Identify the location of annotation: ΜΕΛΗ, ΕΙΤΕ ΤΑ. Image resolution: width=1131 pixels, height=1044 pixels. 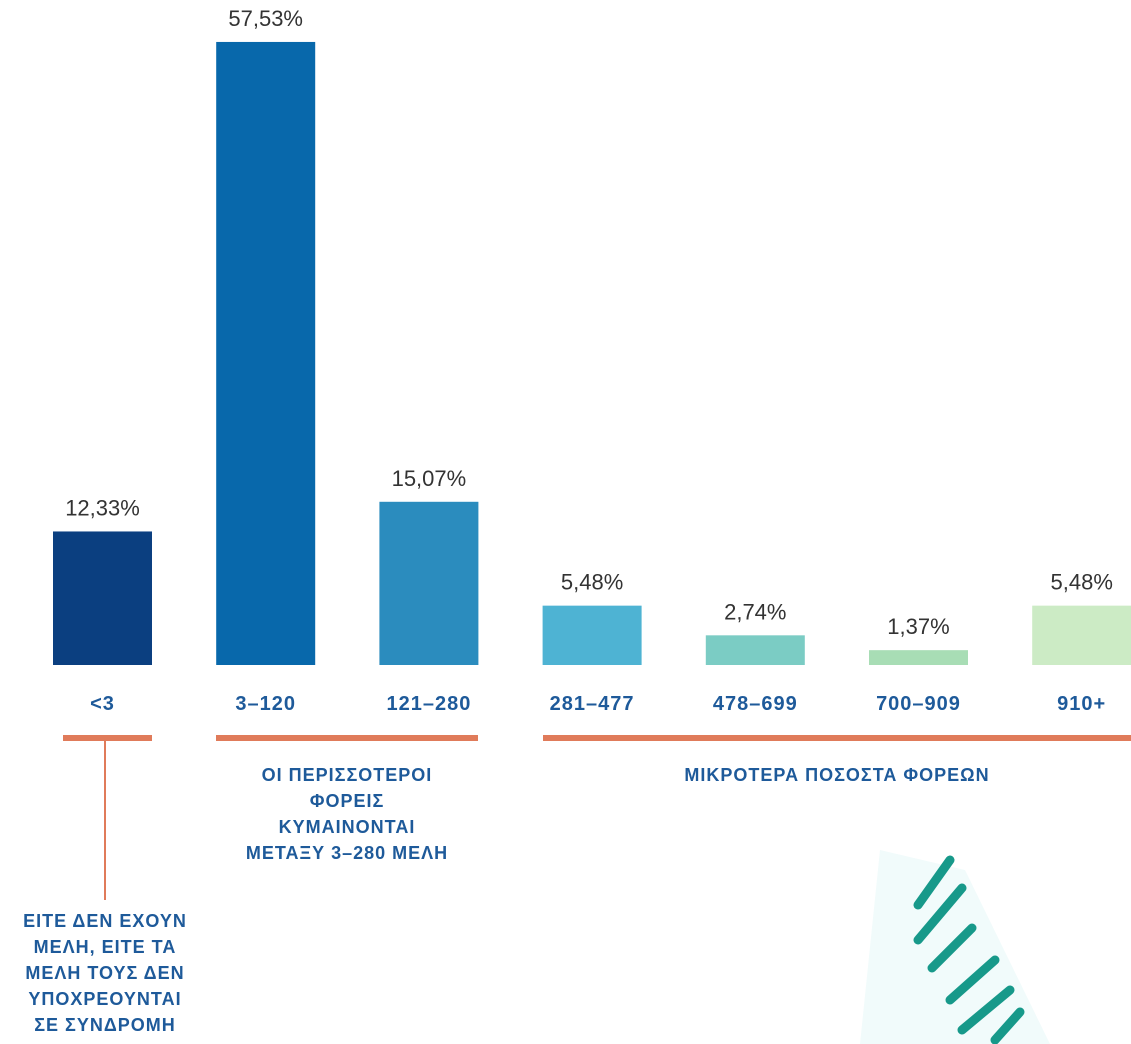
(105, 947).